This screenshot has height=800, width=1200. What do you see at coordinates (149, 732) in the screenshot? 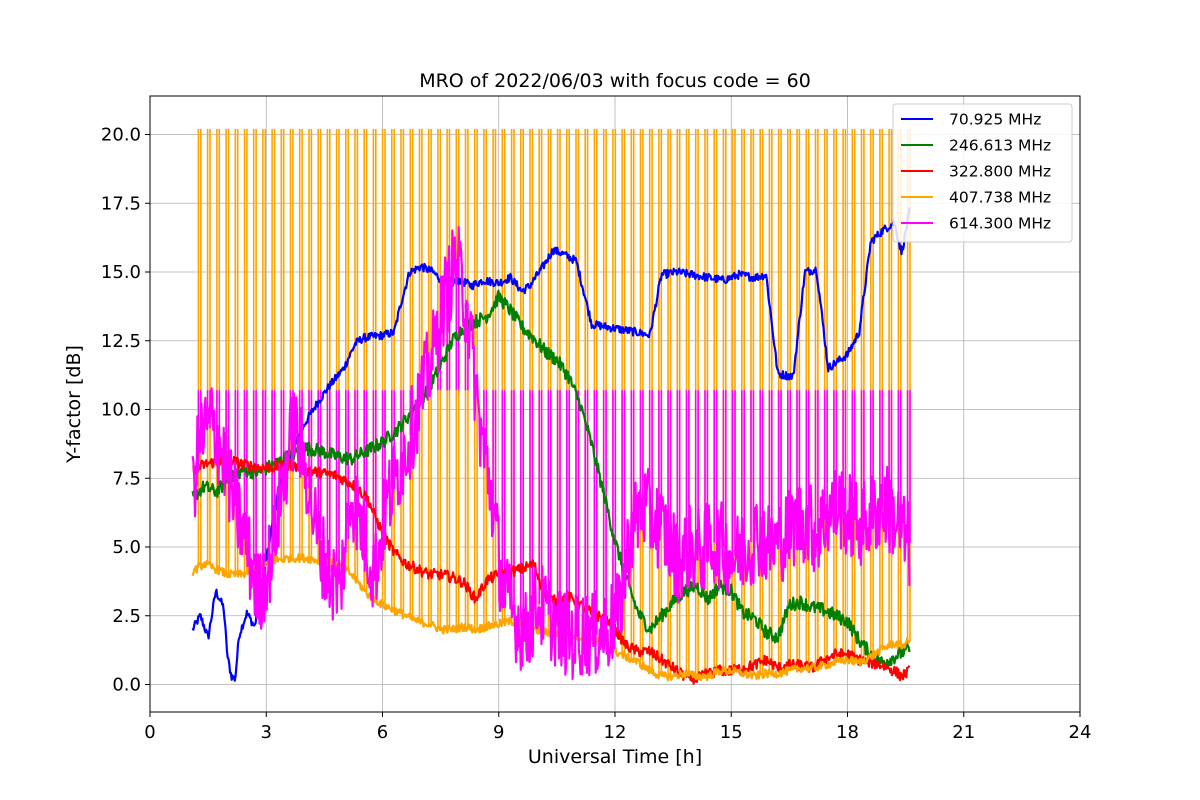
I see `x-tick-label: 0` at bounding box center [149, 732].